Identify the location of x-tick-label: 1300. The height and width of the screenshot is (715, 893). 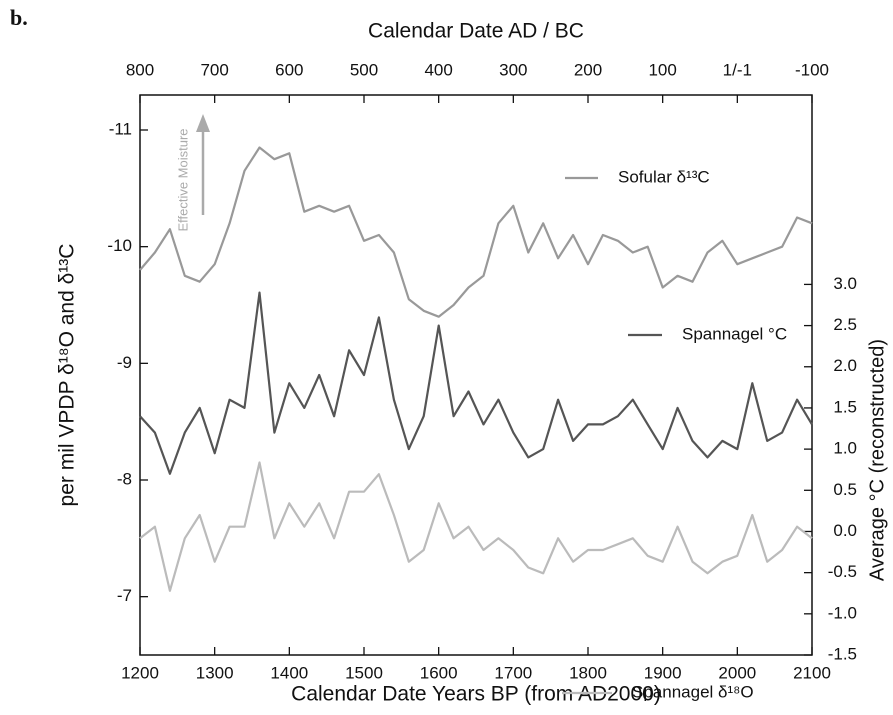
(215, 672).